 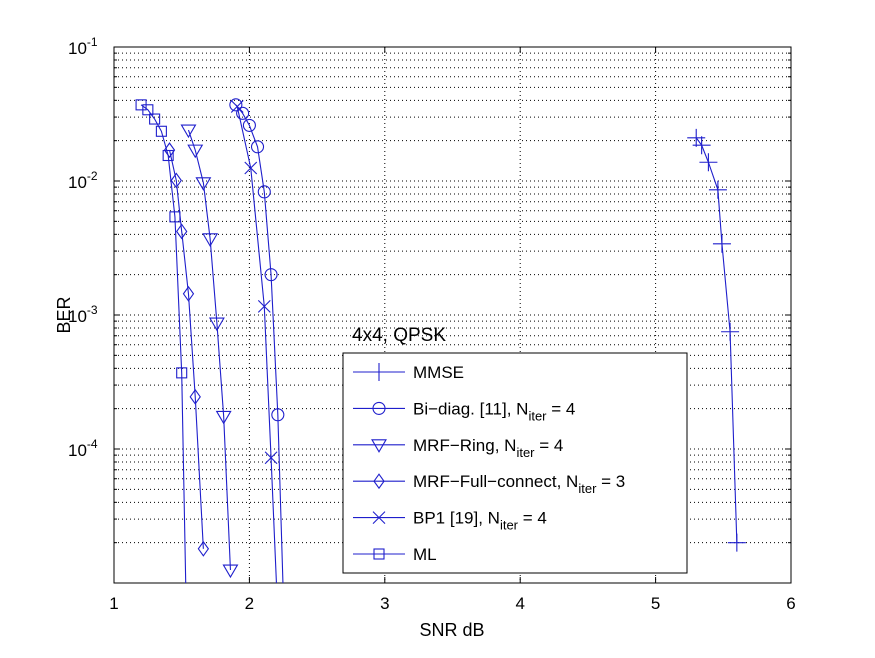 I want to click on y-tick-exponent: -1, so click(x=92, y=42).